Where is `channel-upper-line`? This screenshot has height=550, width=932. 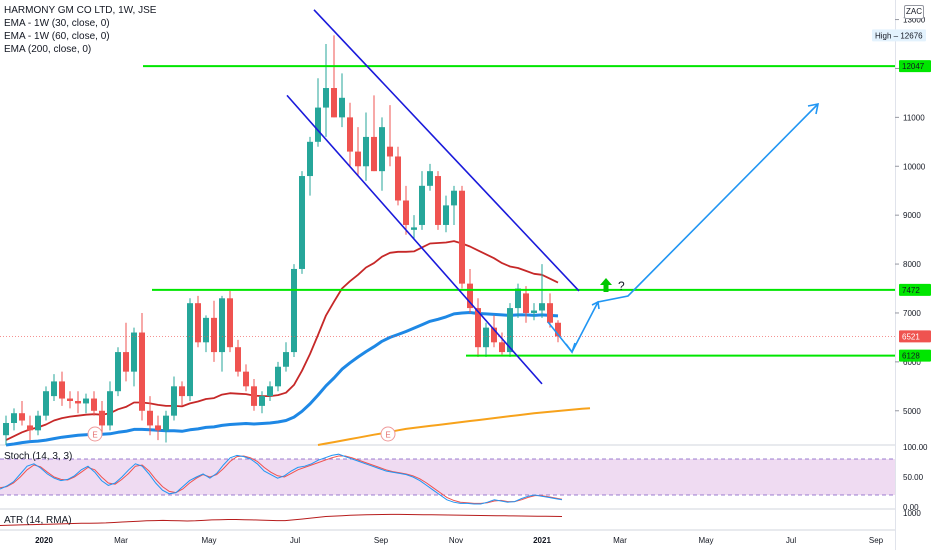
channel-upper-line is located at coordinates (446, 150).